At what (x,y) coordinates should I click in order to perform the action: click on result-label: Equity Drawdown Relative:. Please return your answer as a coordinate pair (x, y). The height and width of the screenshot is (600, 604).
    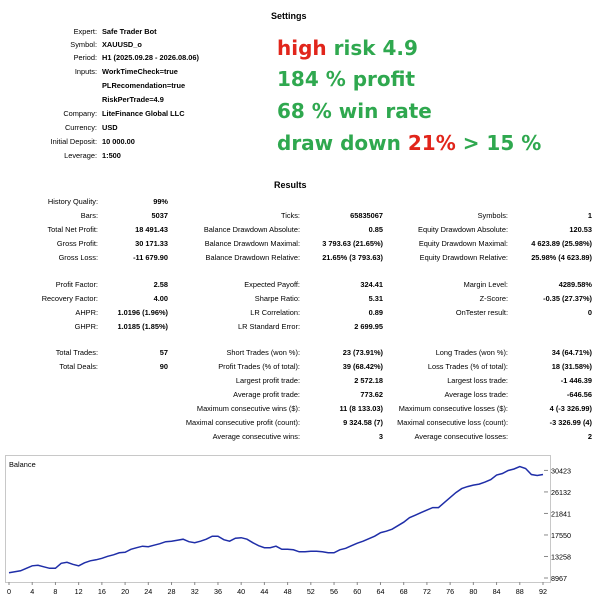
    Looking at the image, I should click on (463, 257).